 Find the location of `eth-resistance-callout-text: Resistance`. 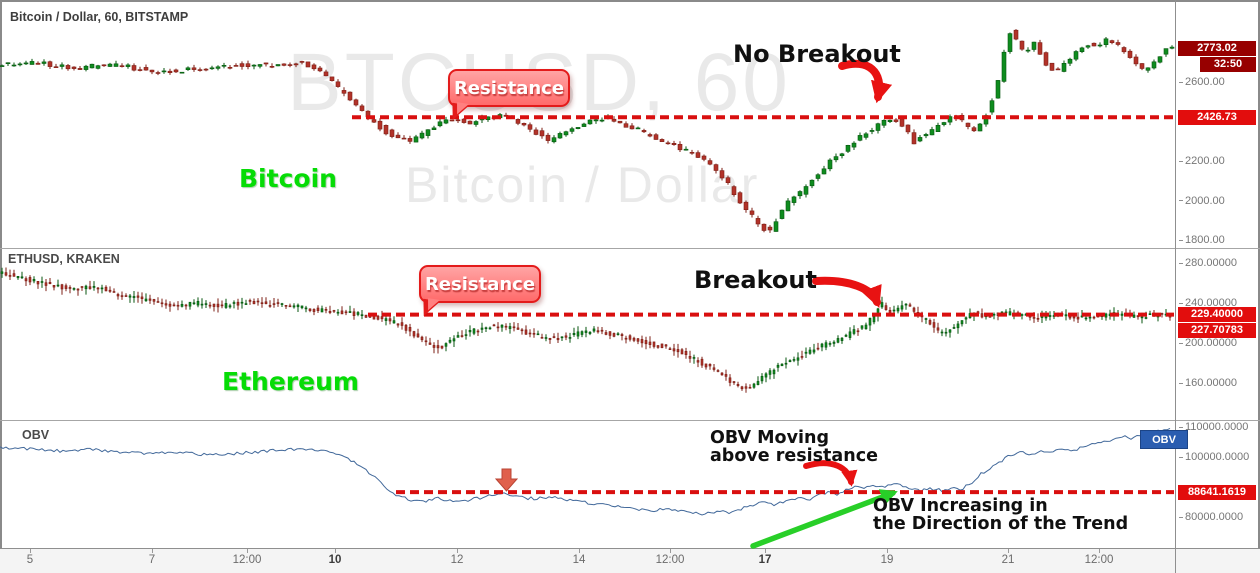

eth-resistance-callout-text: Resistance is located at coordinates (480, 284).